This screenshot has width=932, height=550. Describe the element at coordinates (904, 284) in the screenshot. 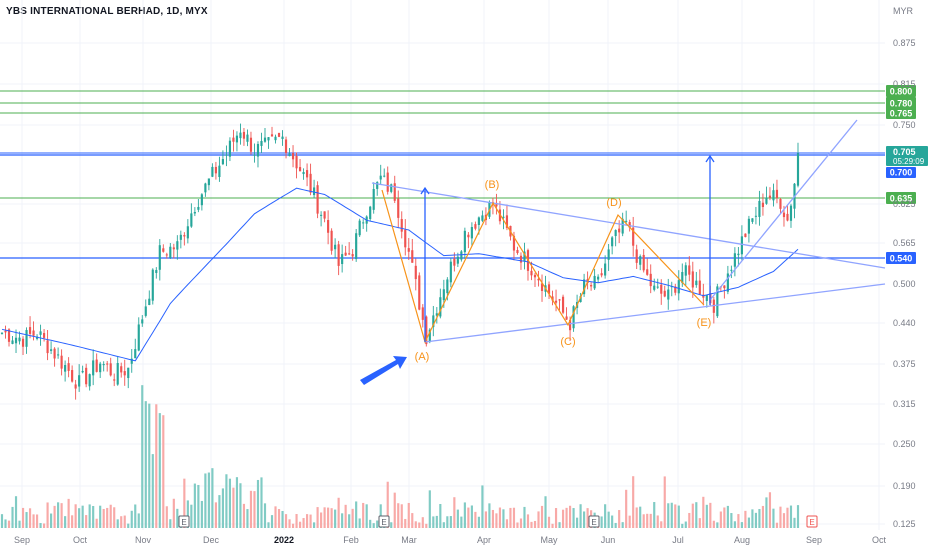

I see `price-tick-label: 0.500` at that location.